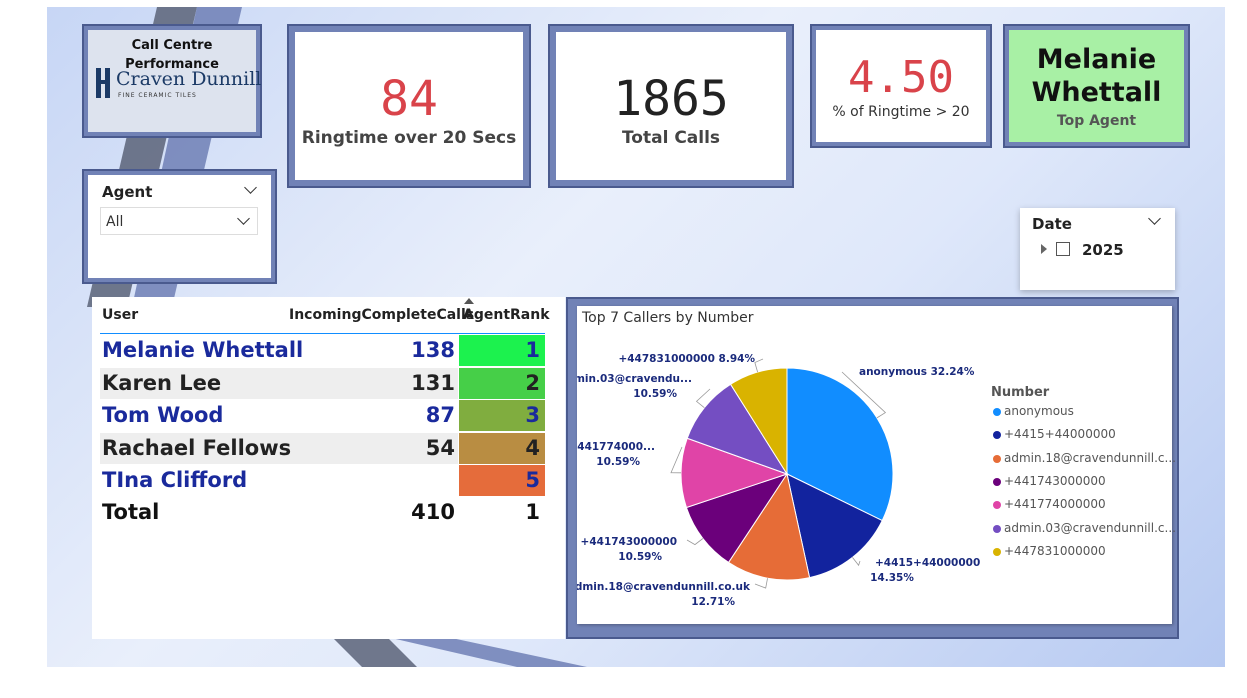  I want to click on slice-label: +441743000000, so click(629, 542).